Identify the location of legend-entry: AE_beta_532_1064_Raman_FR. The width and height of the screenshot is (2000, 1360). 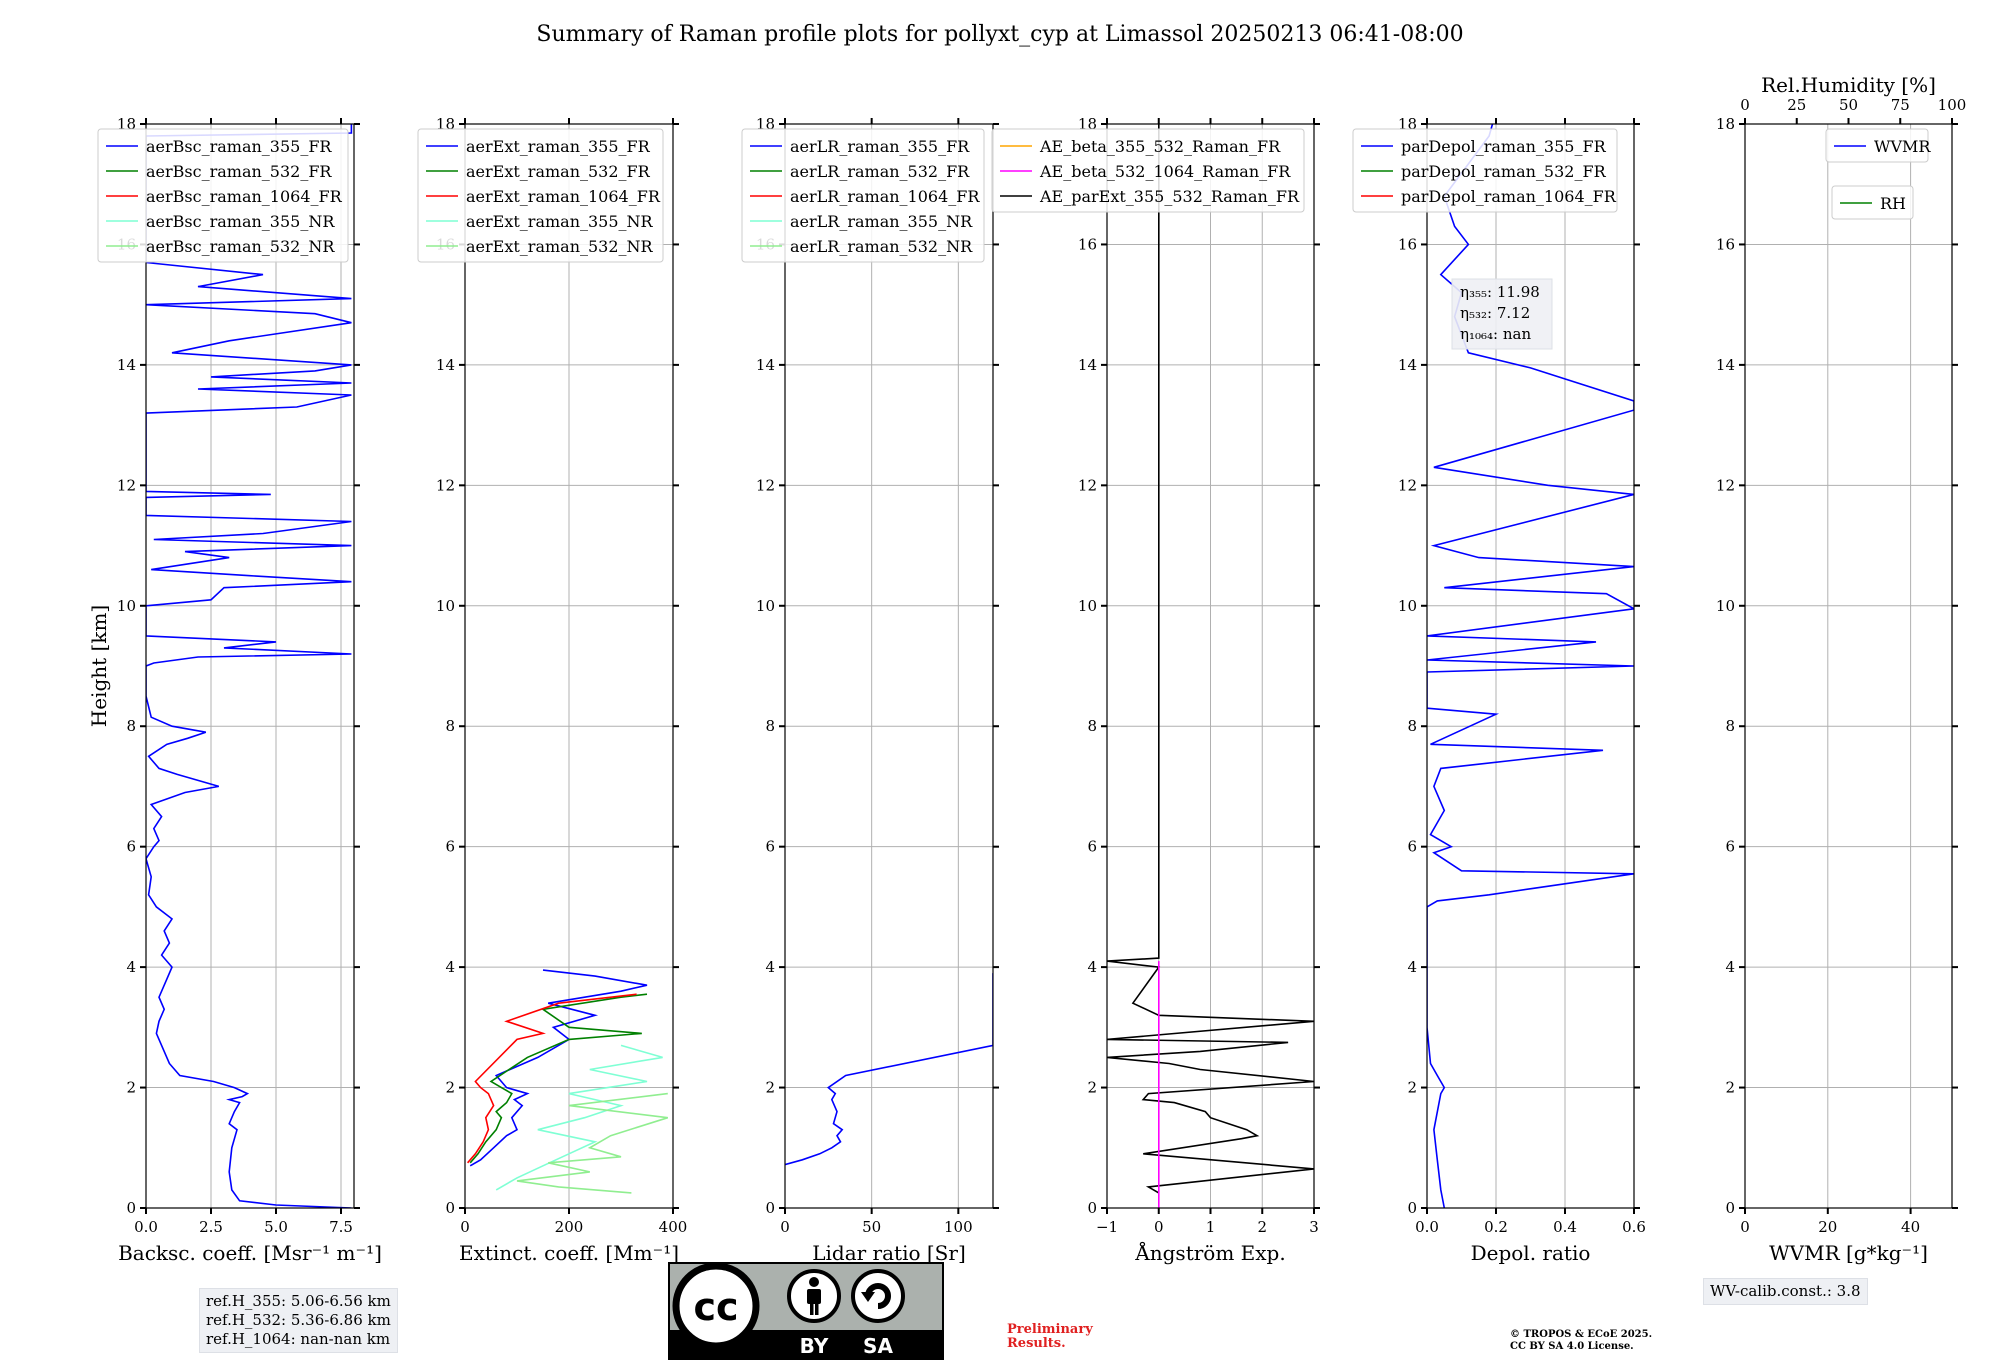
(1165, 171).